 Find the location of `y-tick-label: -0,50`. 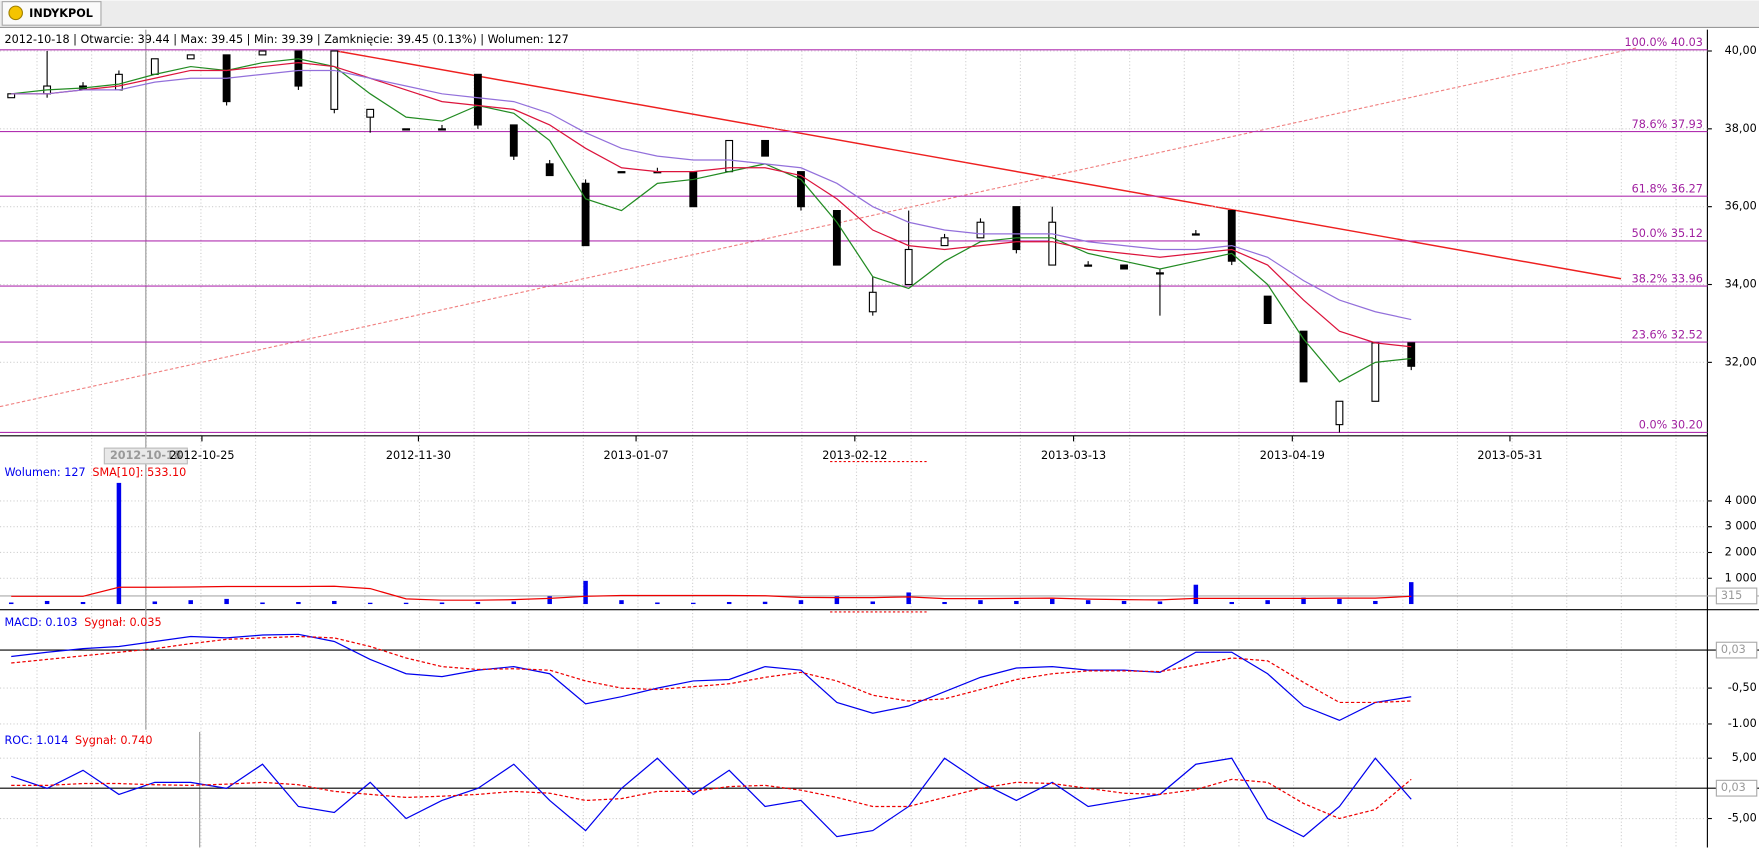

y-tick-label: -0,50 is located at coordinates (1742, 687).